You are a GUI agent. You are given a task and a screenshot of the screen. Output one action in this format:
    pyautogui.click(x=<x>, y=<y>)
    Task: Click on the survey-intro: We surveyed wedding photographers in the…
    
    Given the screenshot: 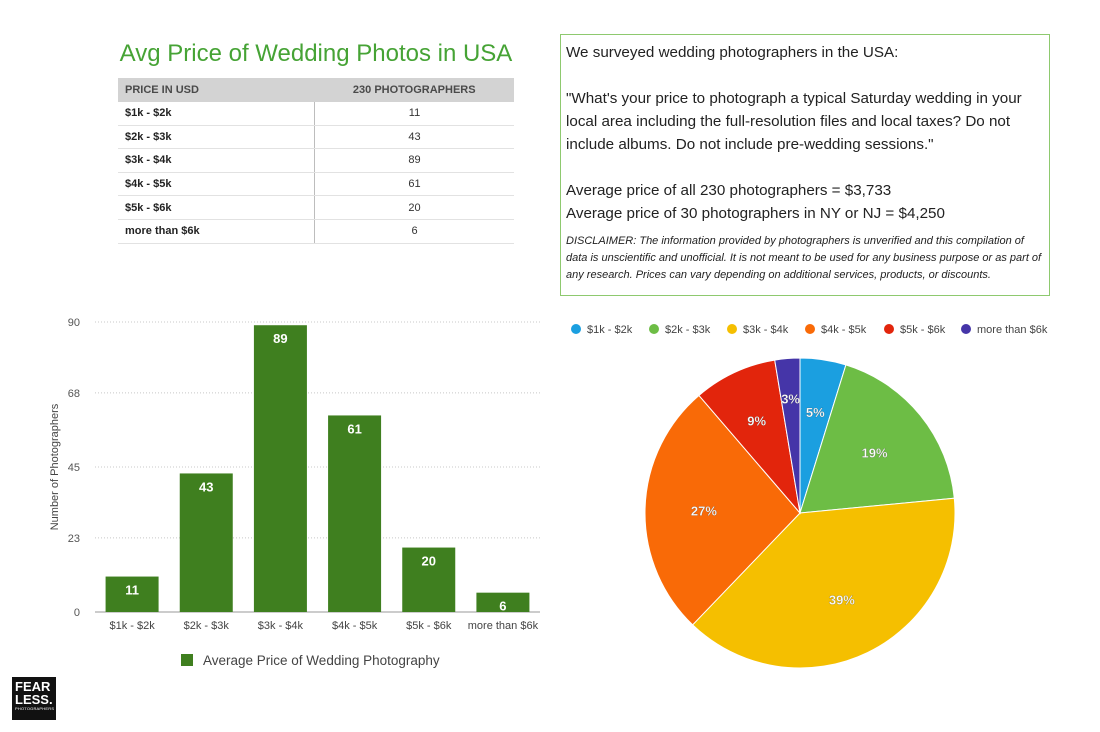 What is the action you would take?
    pyautogui.click(x=732, y=52)
    